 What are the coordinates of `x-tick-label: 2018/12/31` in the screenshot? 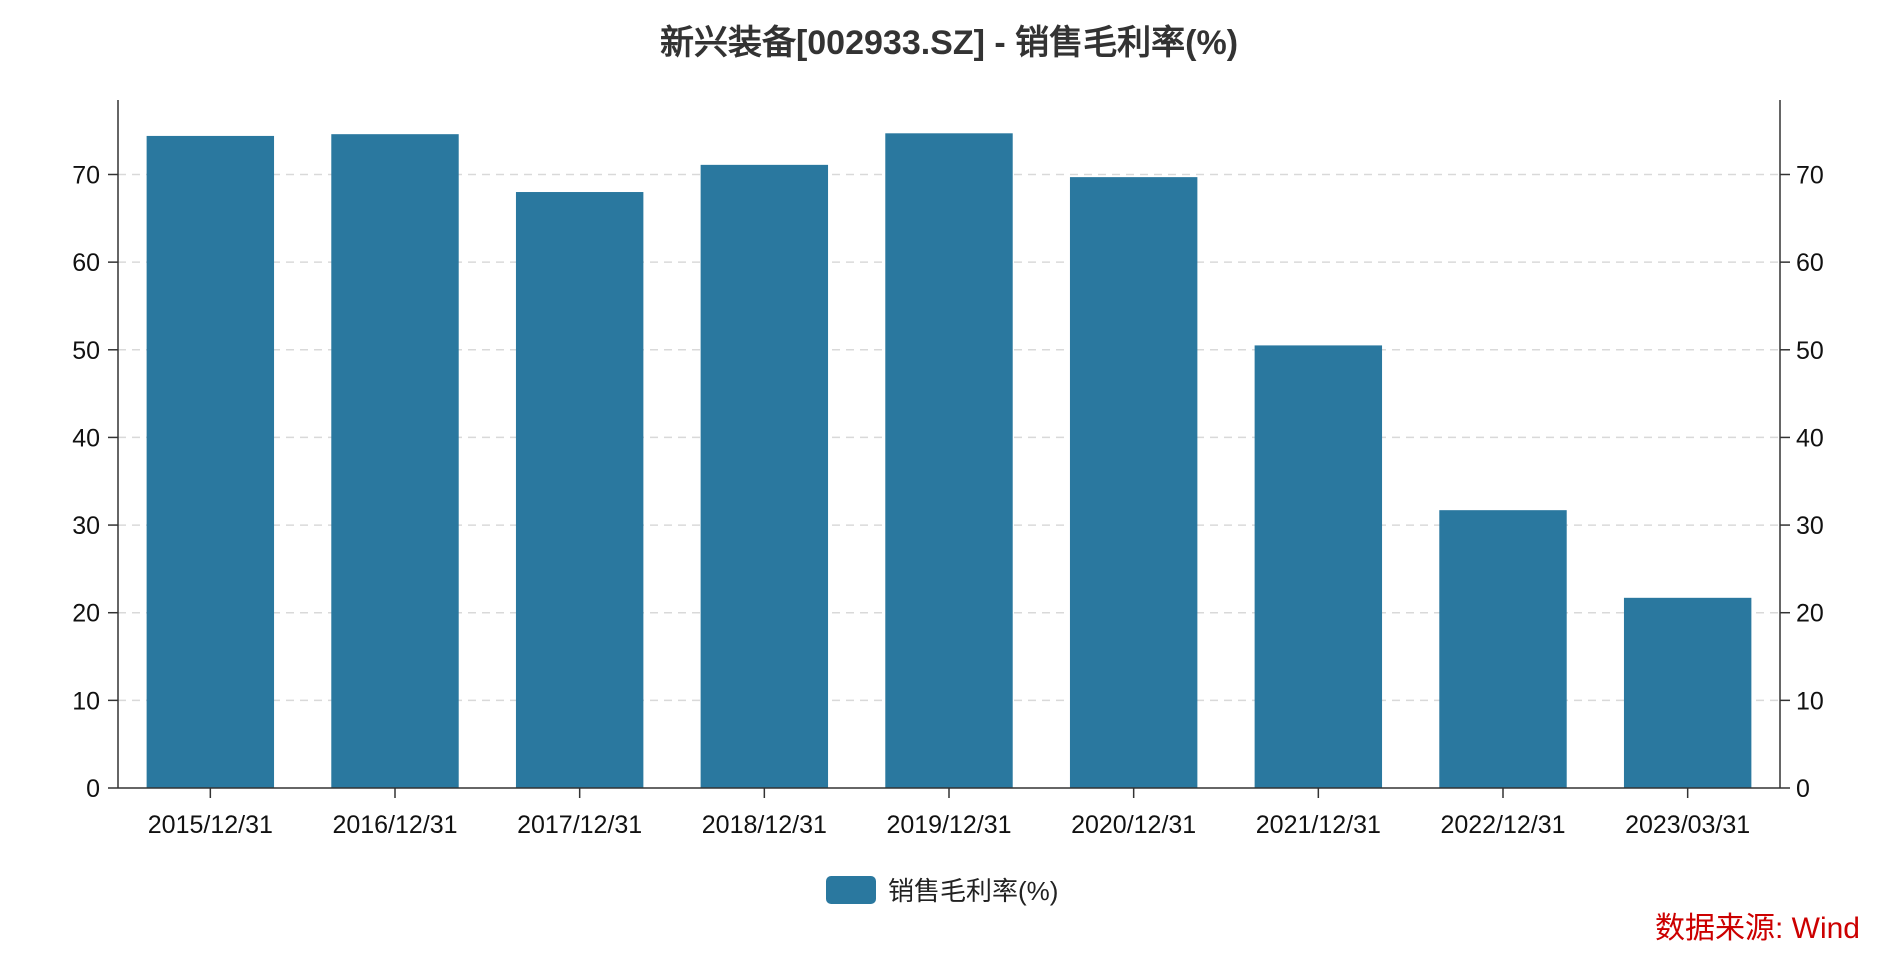 It's located at (764, 825).